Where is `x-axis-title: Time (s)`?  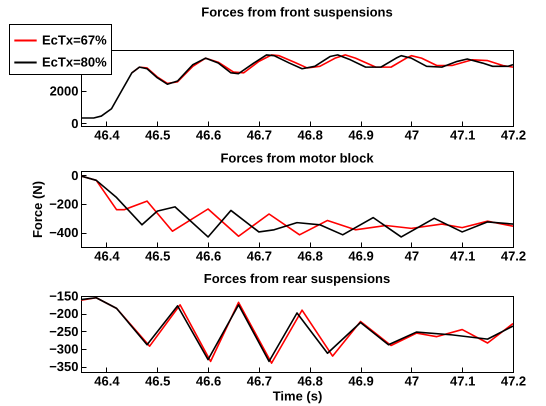
x-axis-title: Time (s) is located at coordinates (297, 396).